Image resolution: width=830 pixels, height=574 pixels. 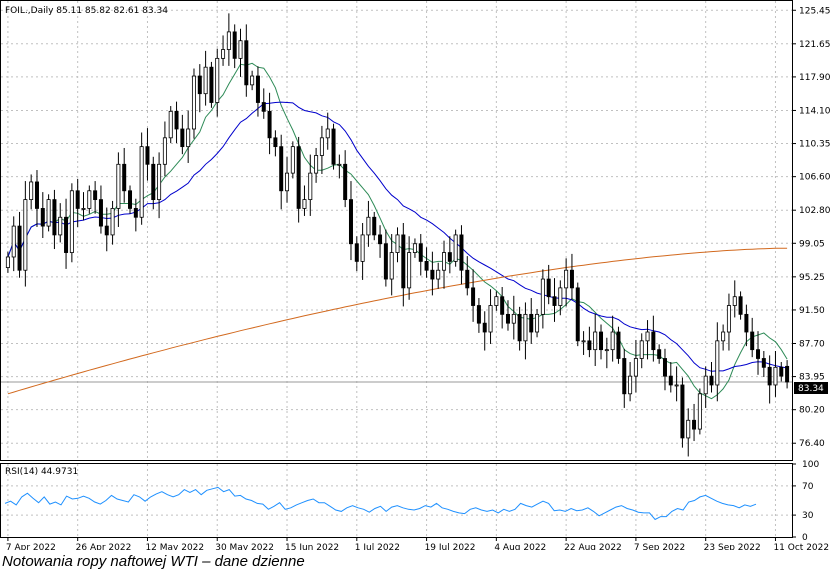 I want to click on price-tick-label: 76.40, so click(x=812, y=444).